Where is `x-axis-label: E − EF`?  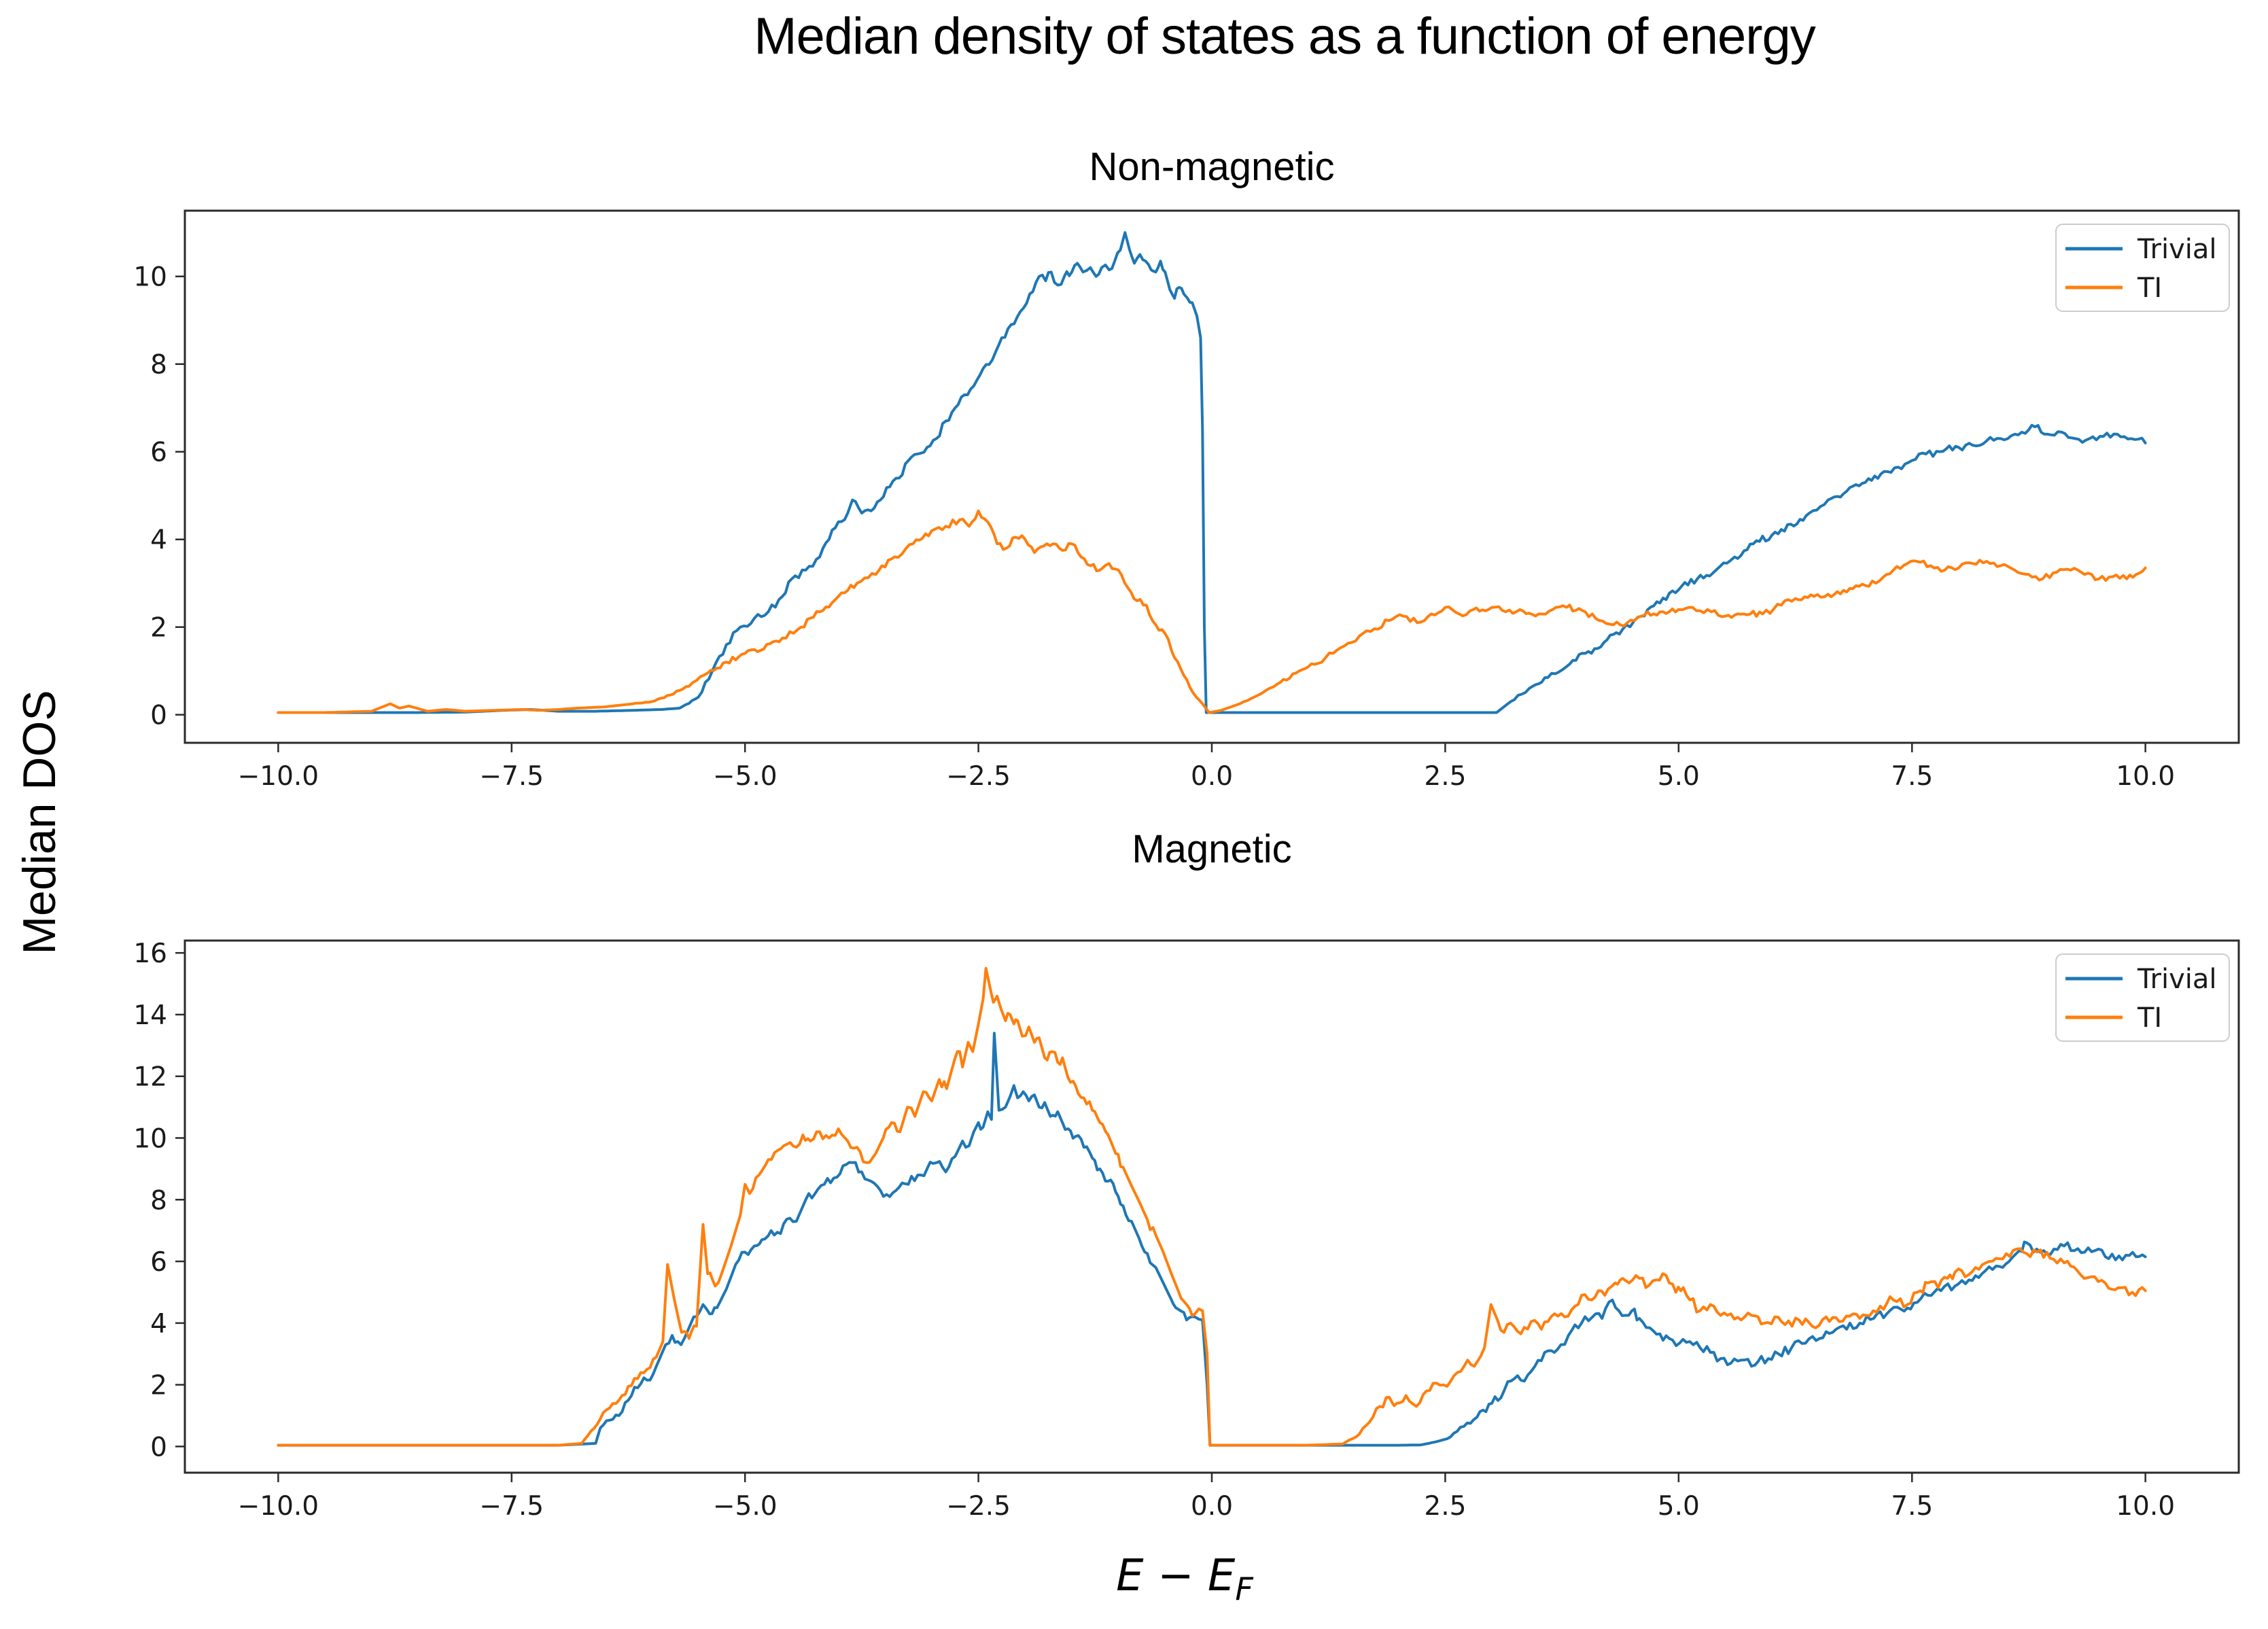 x-axis-label: E − EF is located at coordinates (1184, 1579).